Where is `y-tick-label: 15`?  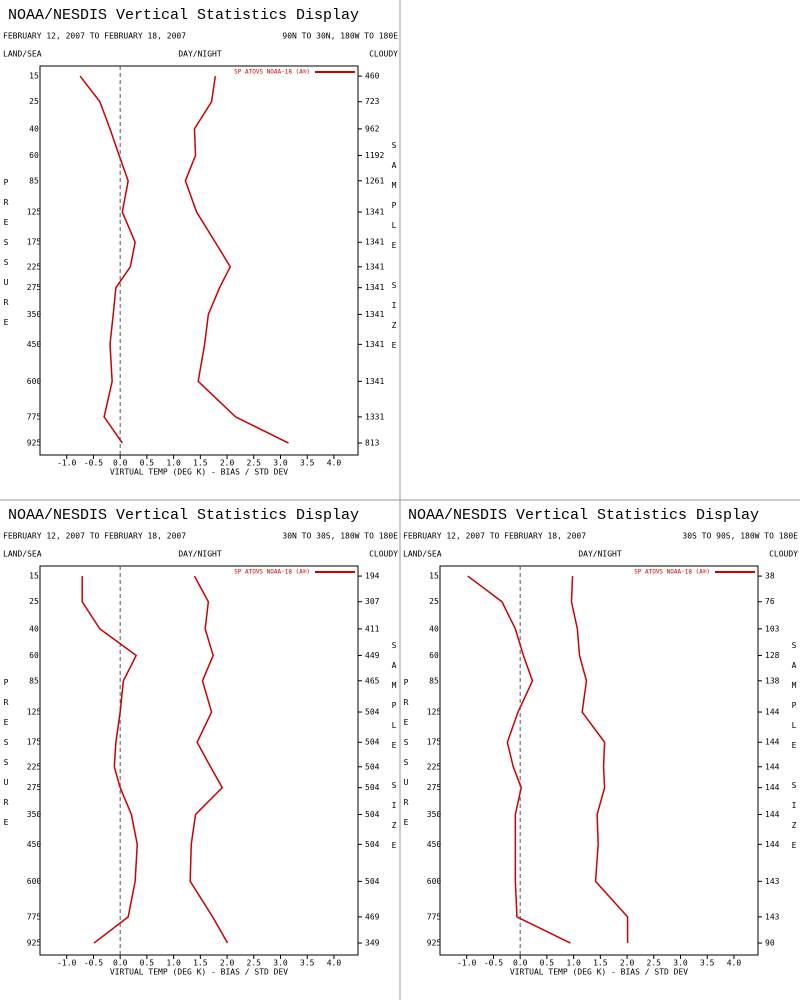
y-tick-label: 15 is located at coordinates (34, 576).